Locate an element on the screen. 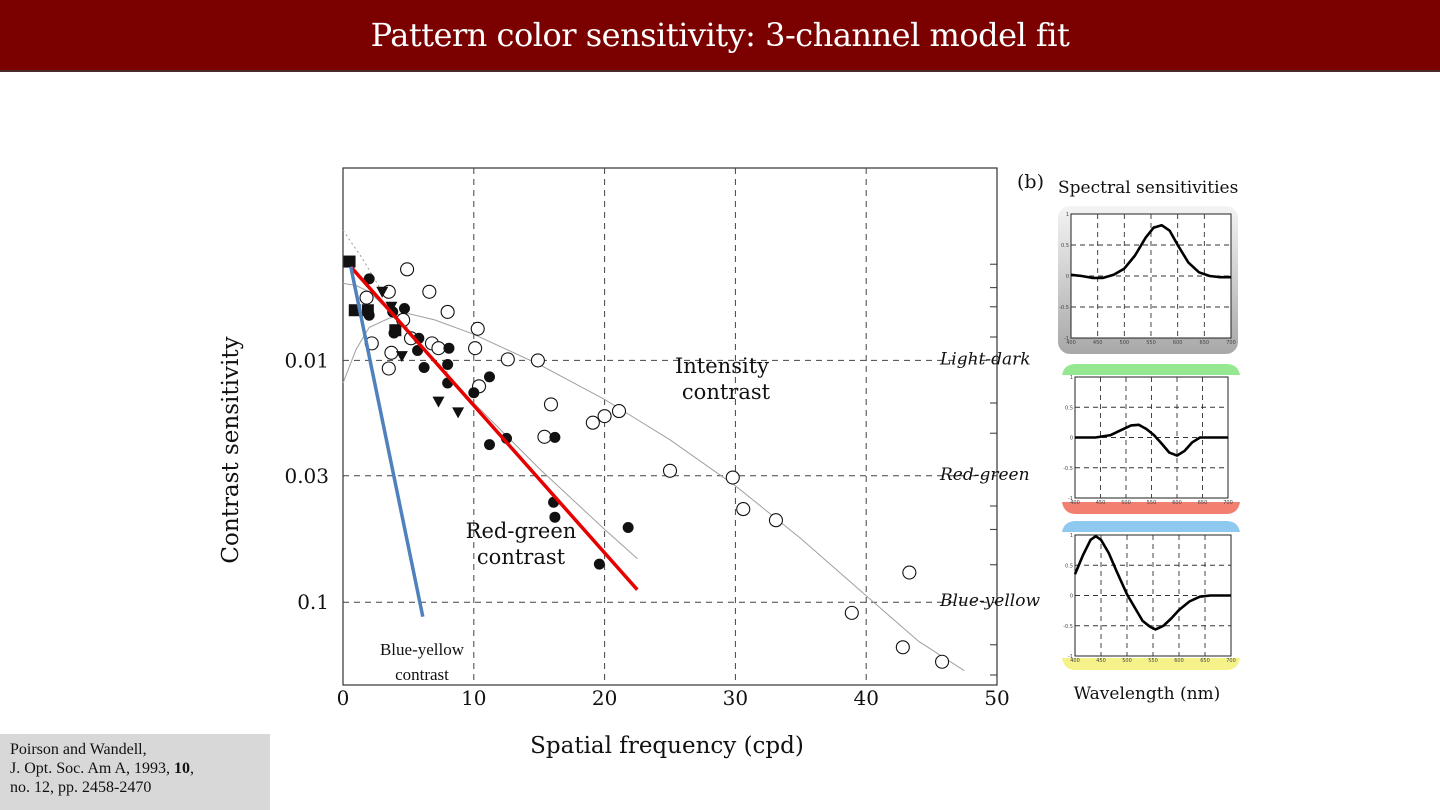  redgreen-annotation-line2: contrast is located at coordinates (521, 557).